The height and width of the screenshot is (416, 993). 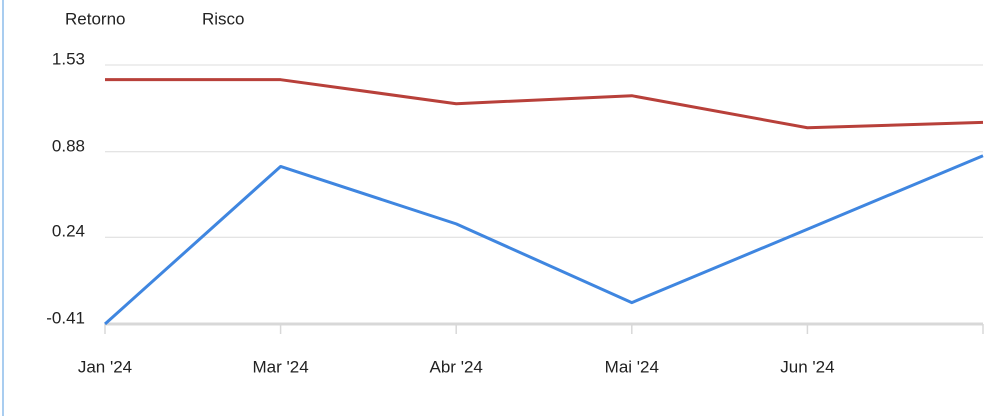 I want to click on y-tick-label: -0.41, so click(x=65, y=317).